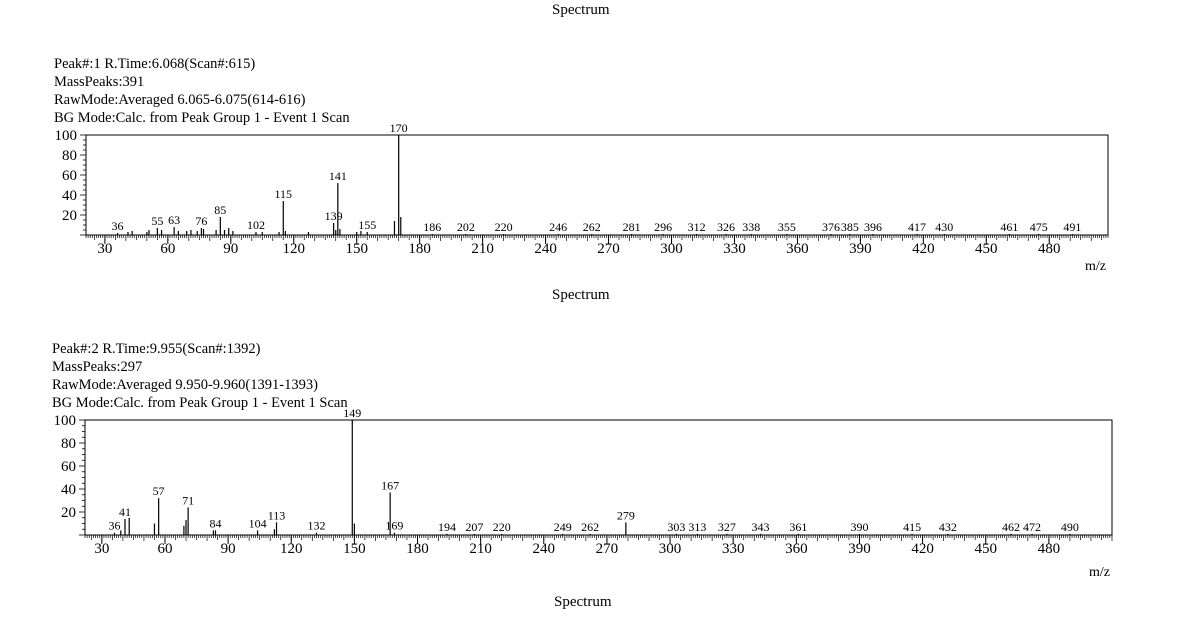 The width and height of the screenshot is (1198, 640). Describe the element at coordinates (1099, 572) in the screenshot. I see `x-axis-label: m/z` at that location.